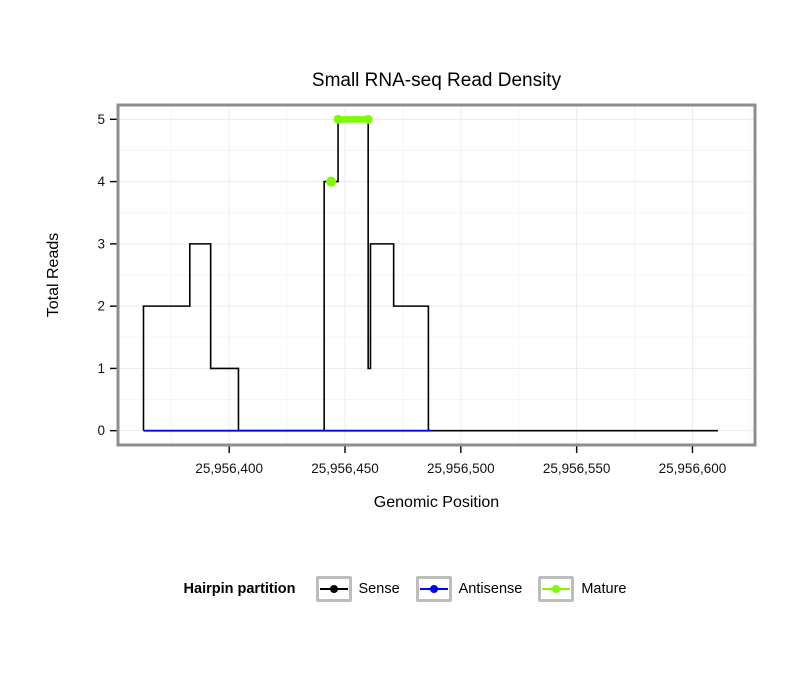 The height and width of the screenshot is (690, 810). I want to click on x-tick-label: 25,956,400, so click(229, 468).